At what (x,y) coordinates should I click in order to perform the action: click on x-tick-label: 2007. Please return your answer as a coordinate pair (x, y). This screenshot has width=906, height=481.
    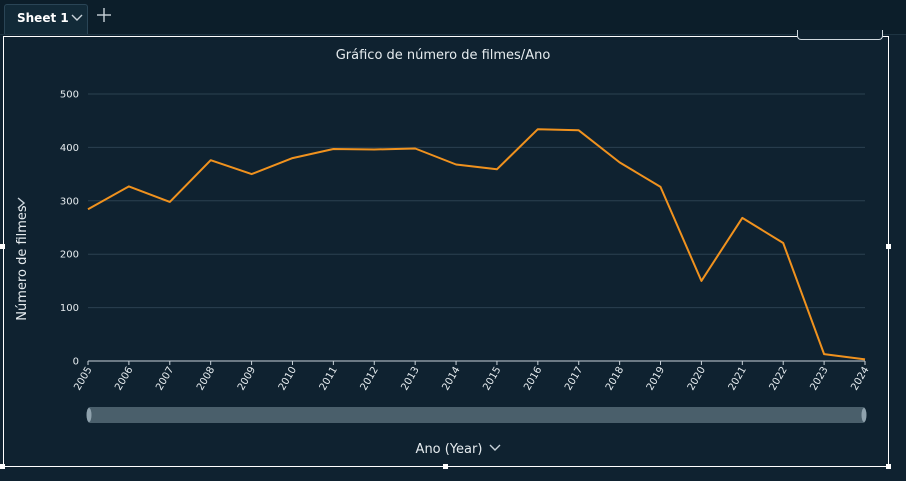
    Looking at the image, I should click on (165, 379).